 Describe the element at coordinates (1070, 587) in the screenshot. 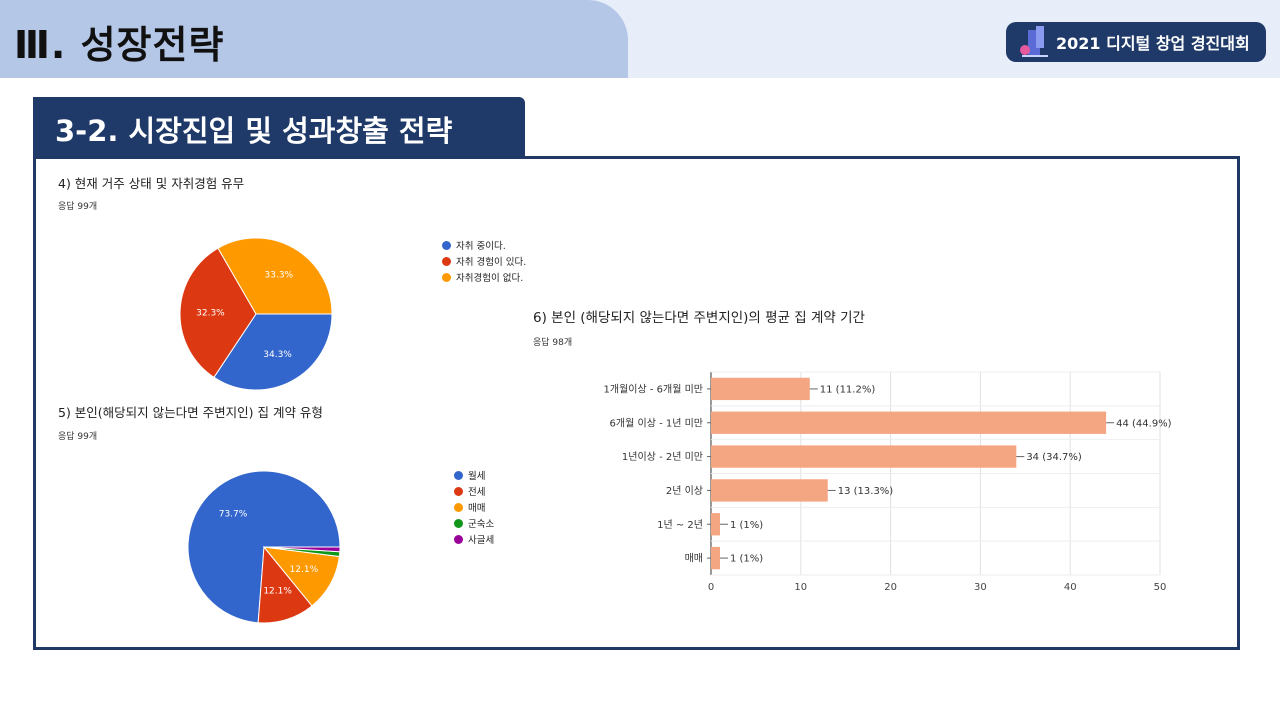

I see `bar-xtick-4: 40` at that location.